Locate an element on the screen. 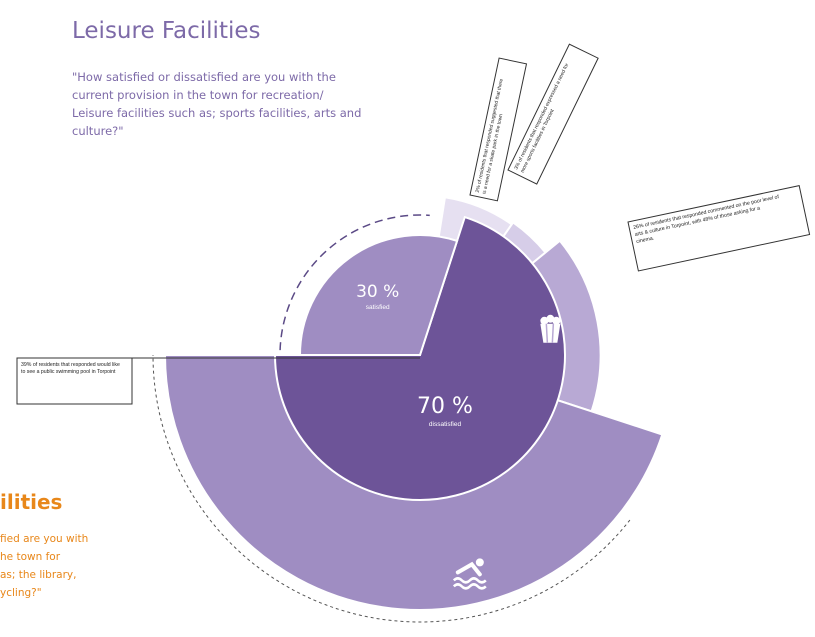  satisfied-percent-label: 30 % is located at coordinates (377, 292).